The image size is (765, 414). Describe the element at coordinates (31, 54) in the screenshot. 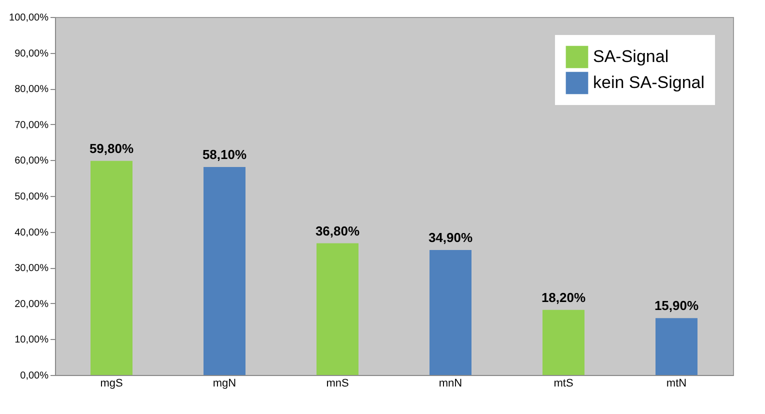

I see `y-tick-label: 90,00%` at that location.